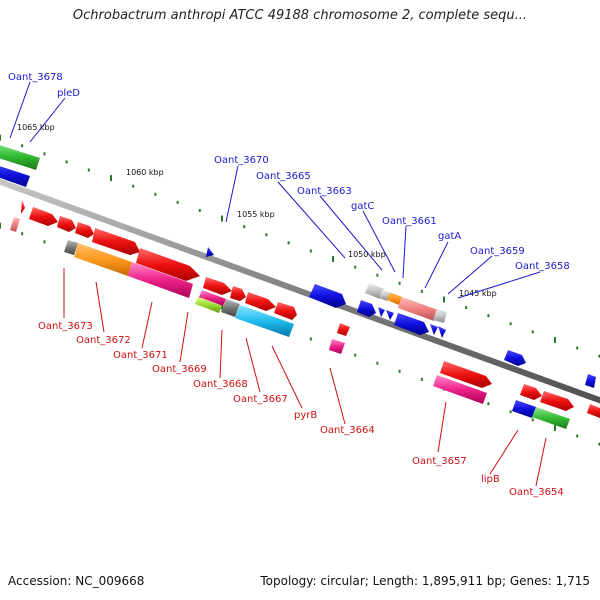  I want to click on gene-label: Oant_3658, so click(542, 266).